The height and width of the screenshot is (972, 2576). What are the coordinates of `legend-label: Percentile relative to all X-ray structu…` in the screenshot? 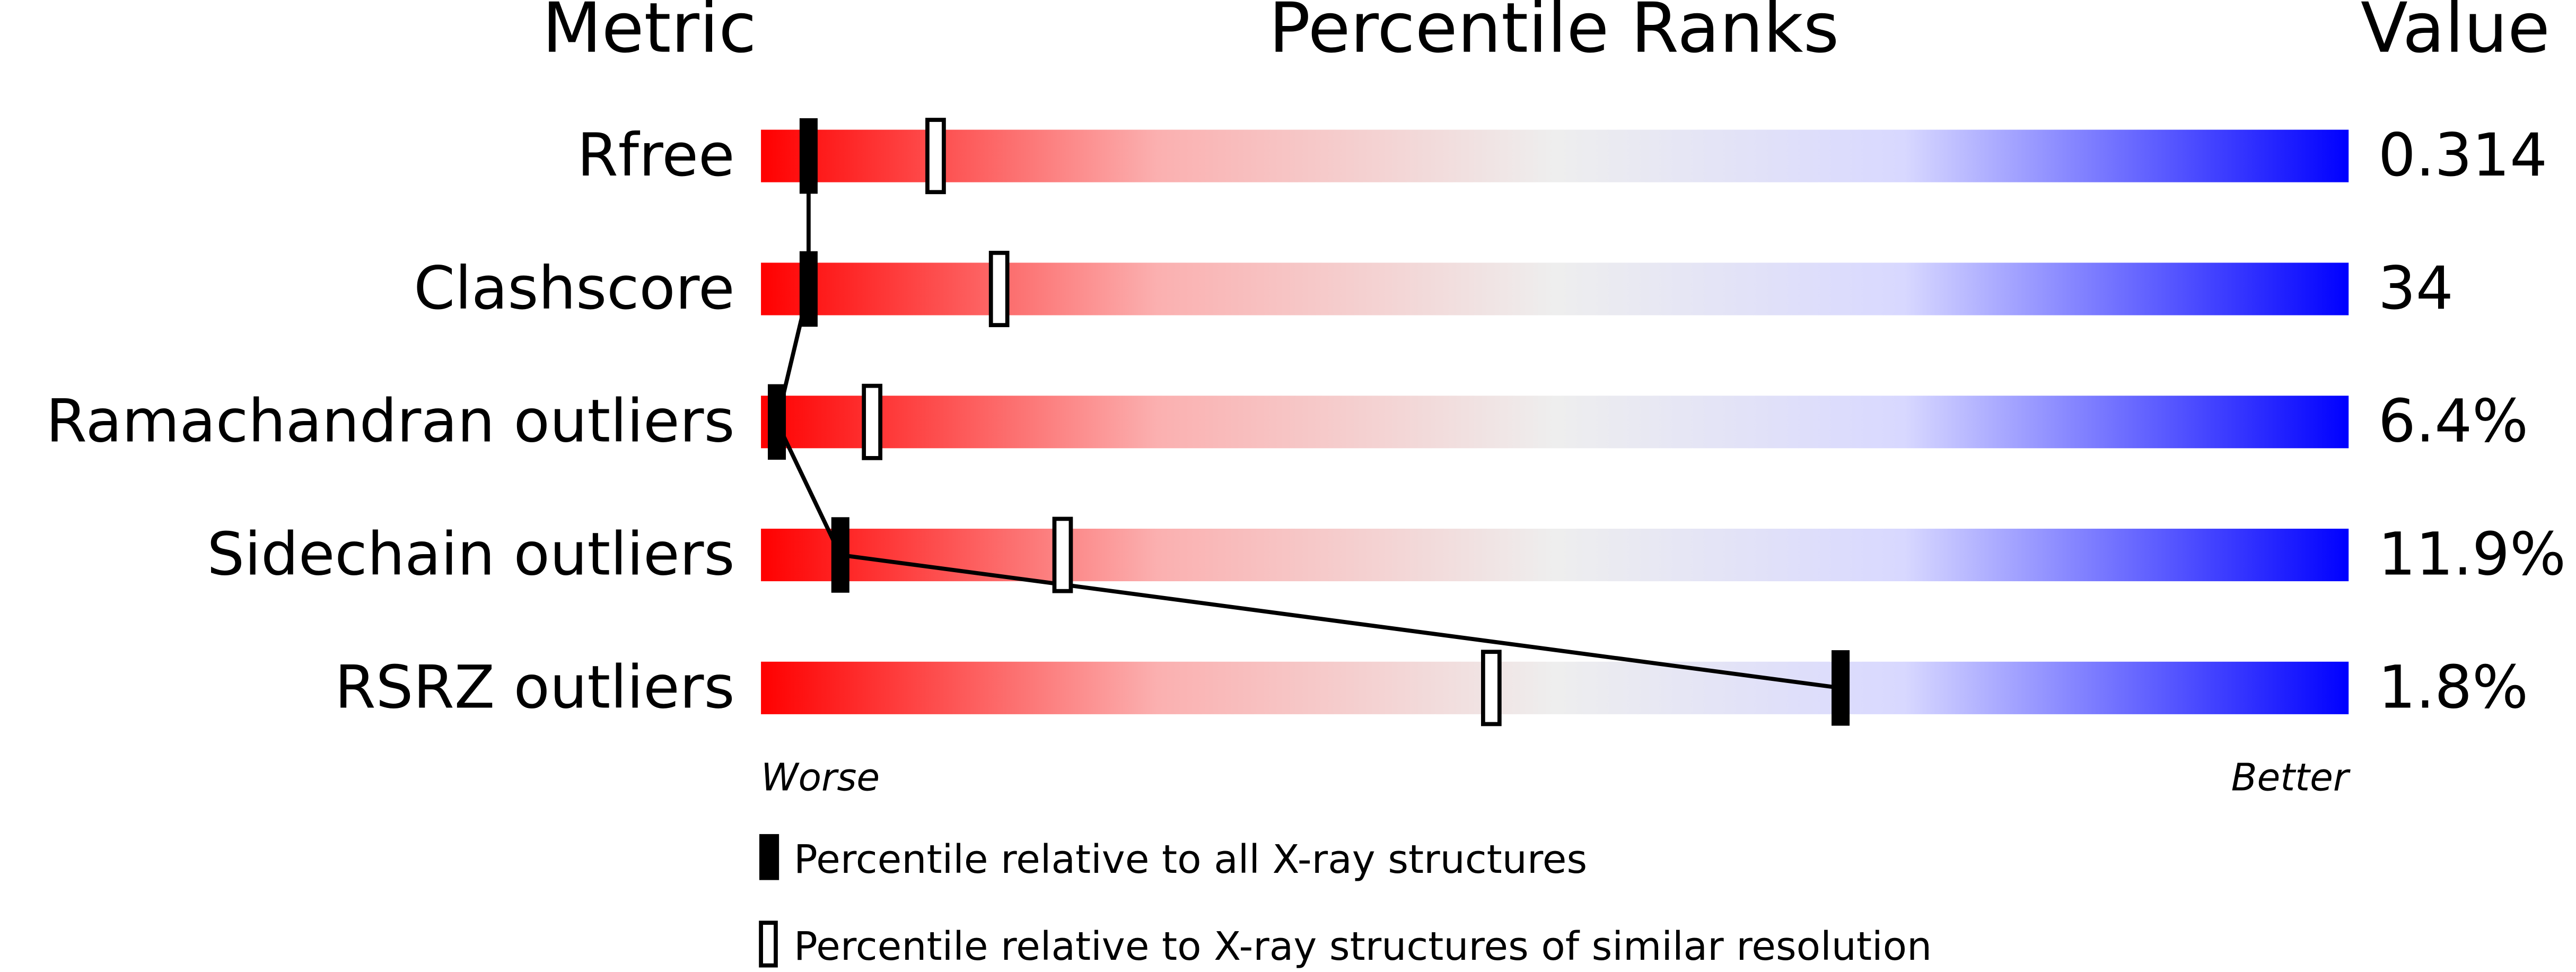 It's located at (1190, 859).